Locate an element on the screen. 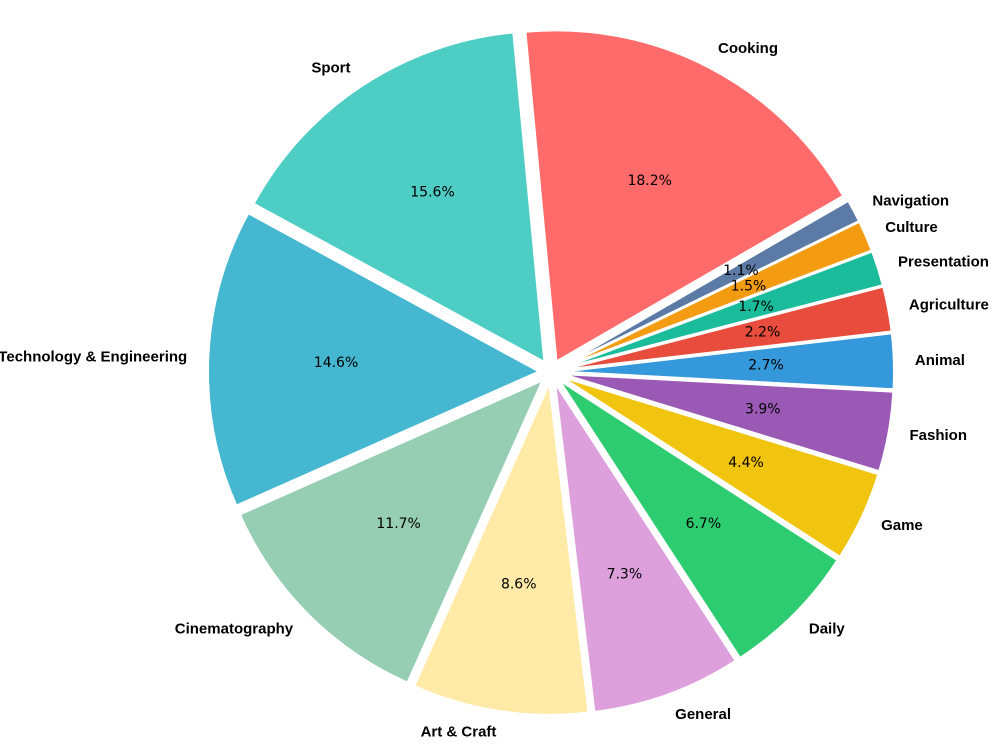 This screenshot has height=747, width=996. pct-label-animal: 2.7% is located at coordinates (766, 365).